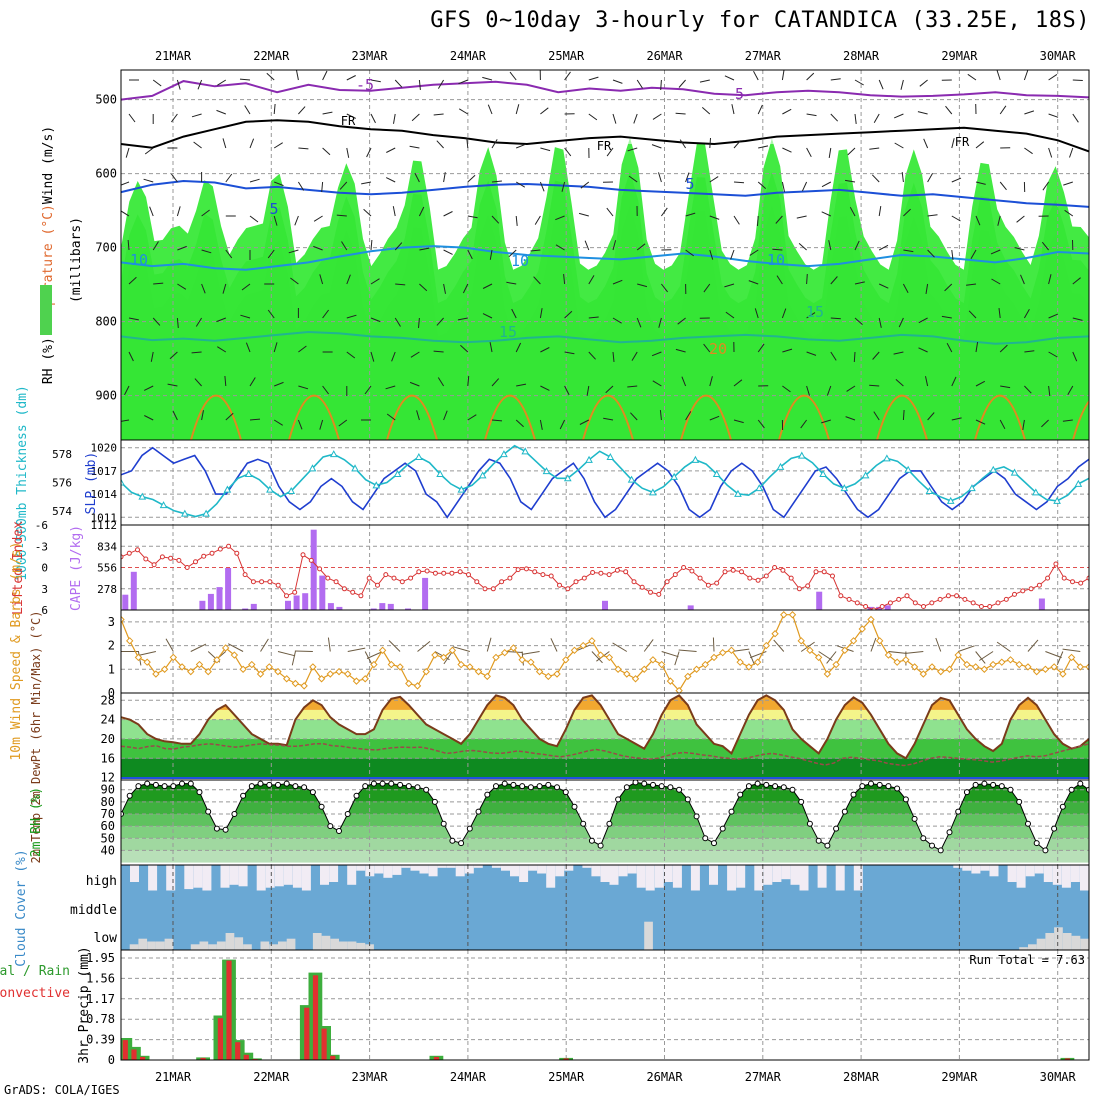 The height and width of the screenshot is (1100, 1100). I want to click on date-label-top: 22MAR, so click(271, 56).